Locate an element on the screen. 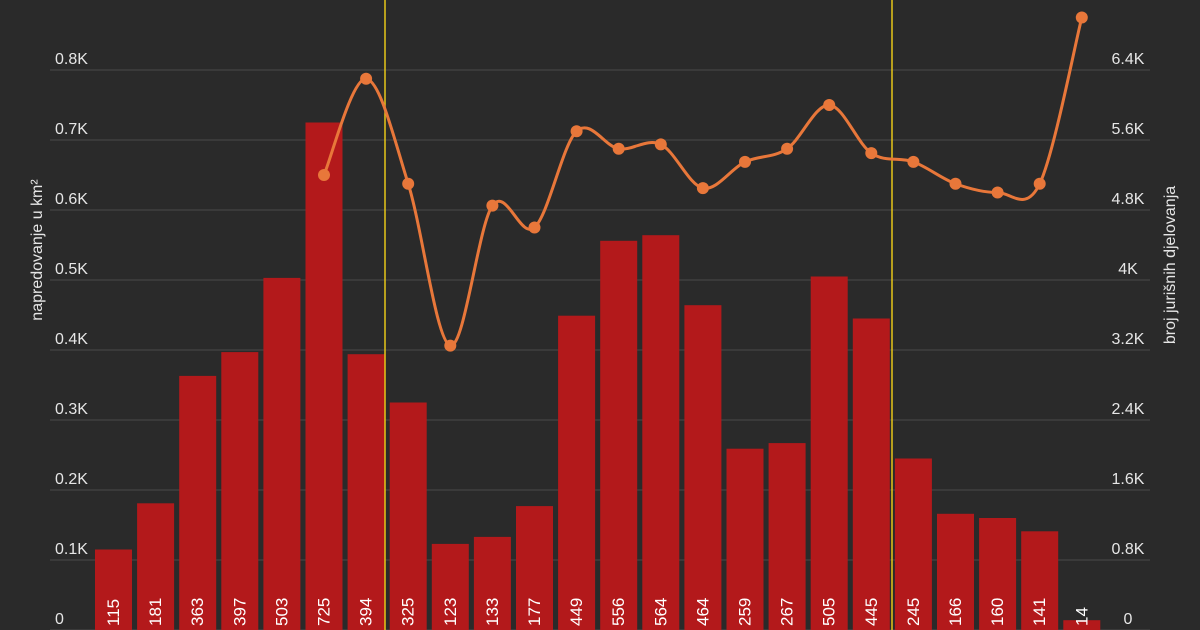 This screenshot has height=630, width=1200. bar-value-label: 363 is located at coordinates (197, 612).